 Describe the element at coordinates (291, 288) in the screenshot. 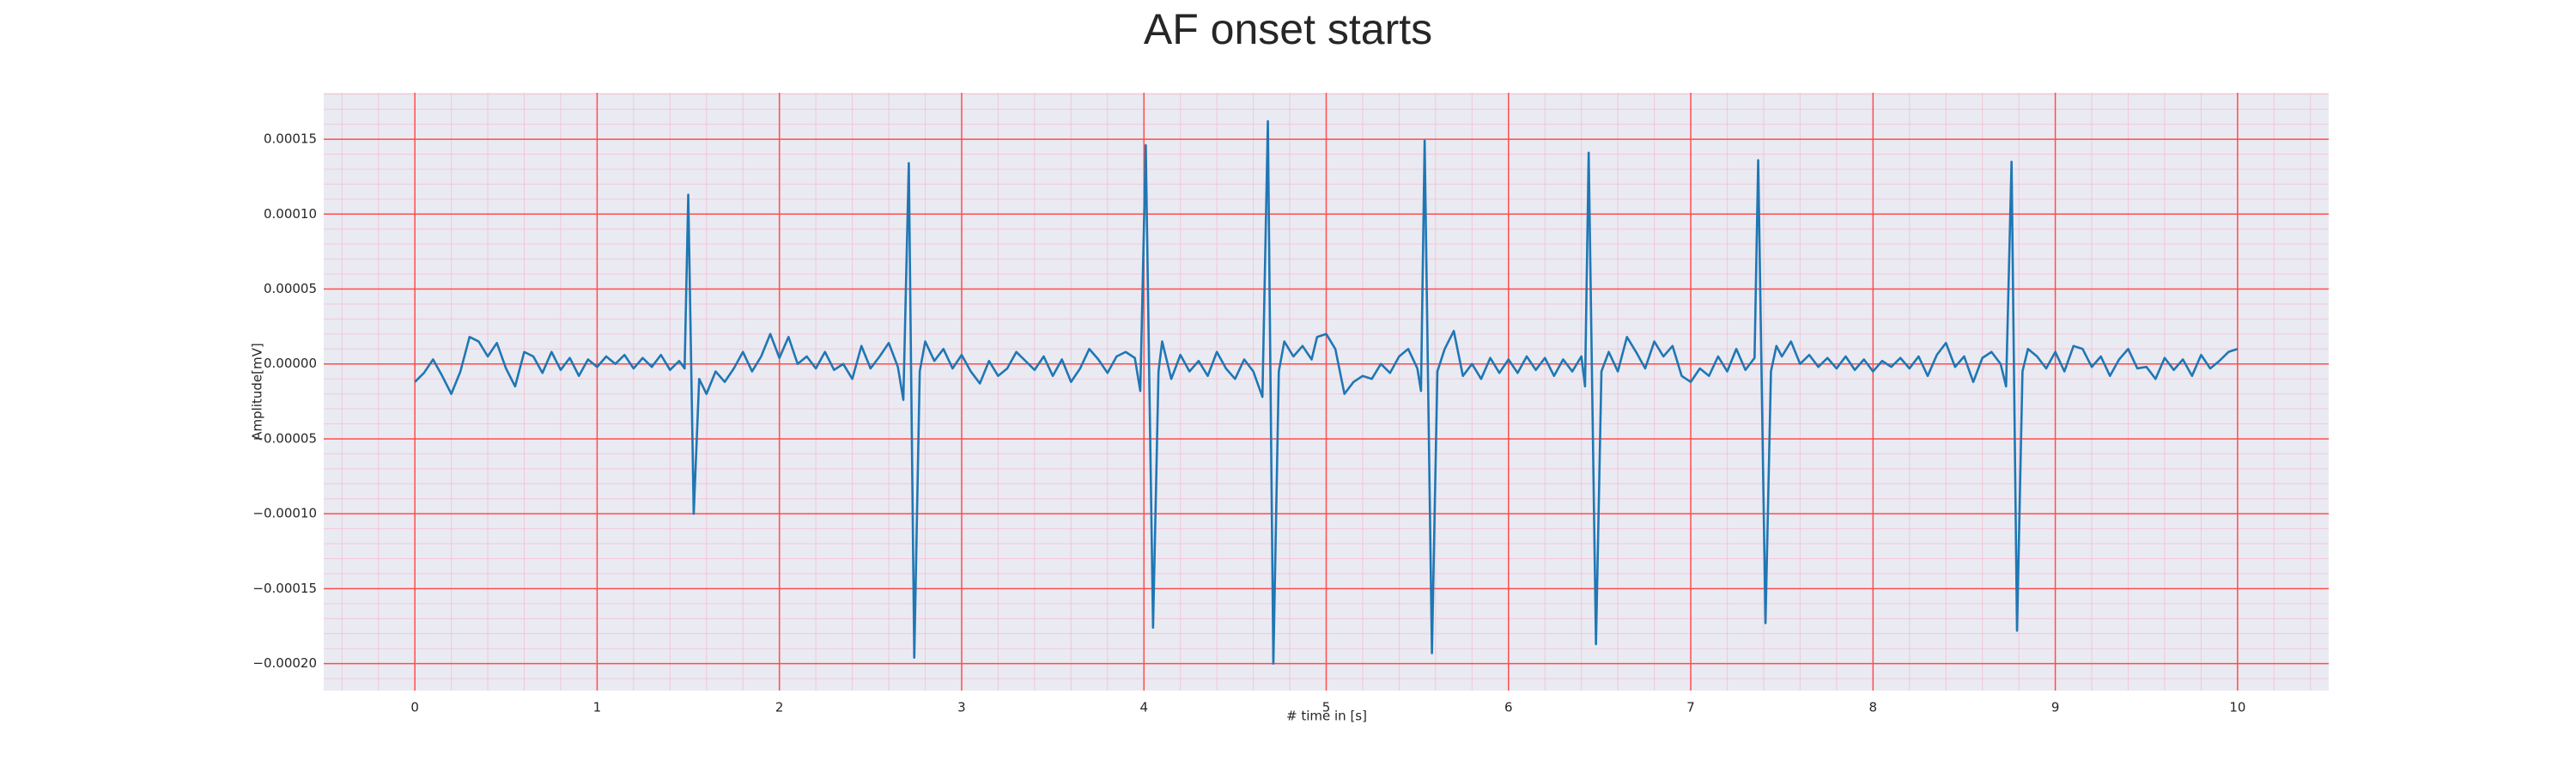

I see `y-tick-label: 0.00005` at that location.